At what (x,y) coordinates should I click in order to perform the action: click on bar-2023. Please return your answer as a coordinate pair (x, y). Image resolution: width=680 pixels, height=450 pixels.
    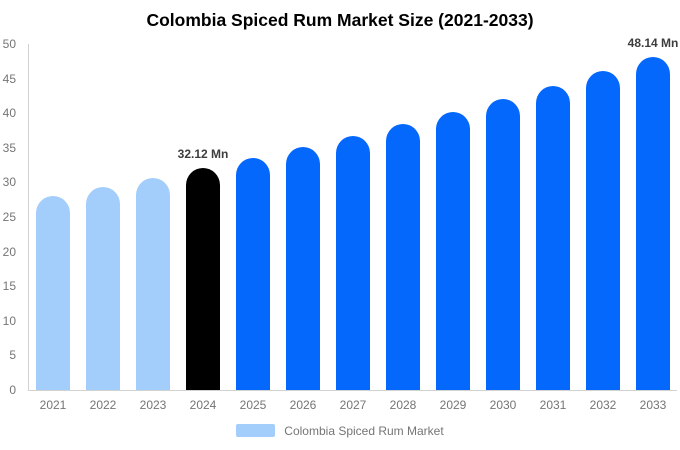
    Looking at the image, I should click on (153, 283).